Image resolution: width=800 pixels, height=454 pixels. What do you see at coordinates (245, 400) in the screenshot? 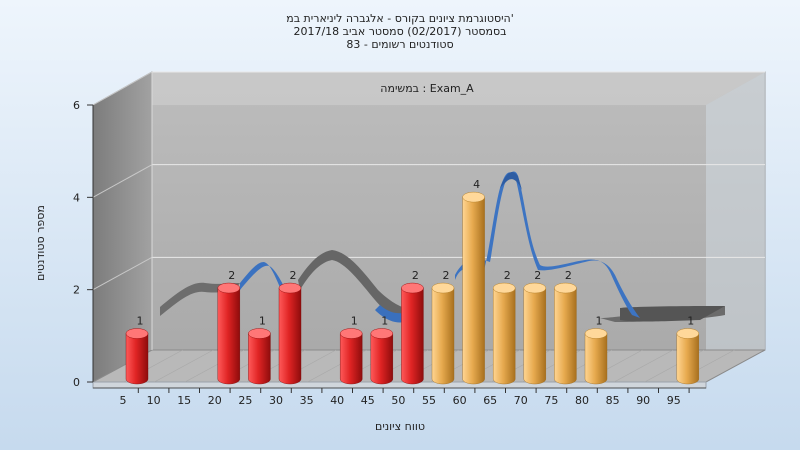
I see `x-tick-label: 25` at bounding box center [245, 400].